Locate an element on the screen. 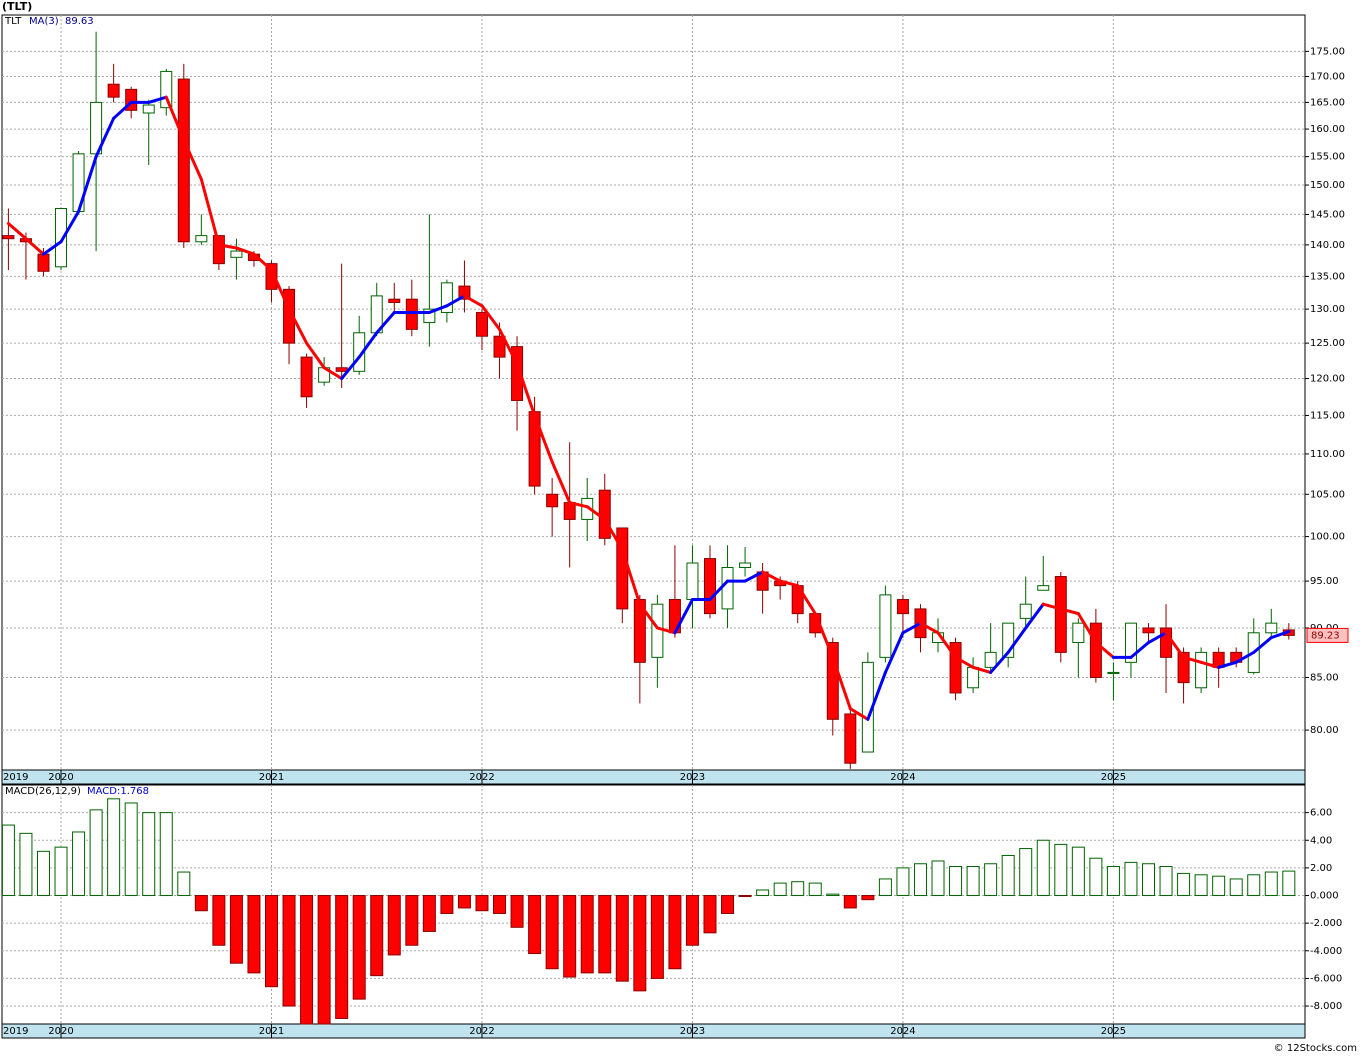 This screenshot has width=1360, height=1056. x-tick-label: 2020 is located at coordinates (60, 1031).